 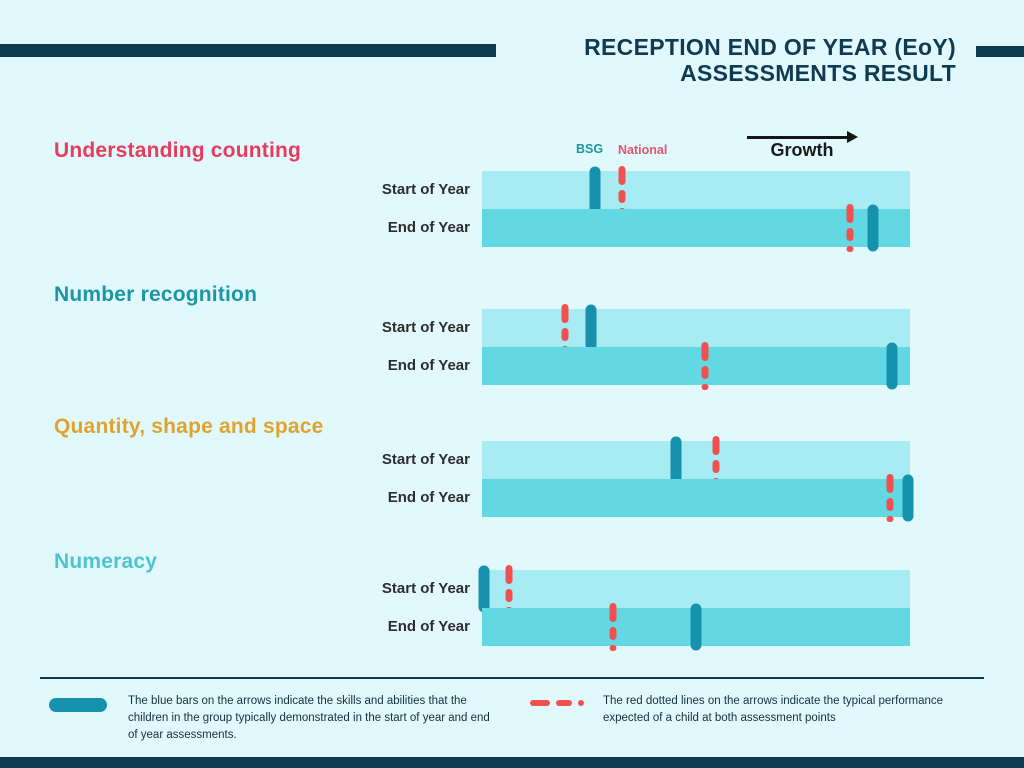 What do you see at coordinates (557, 703) in the screenshot?
I see `red-dotted-legend-swatch` at bounding box center [557, 703].